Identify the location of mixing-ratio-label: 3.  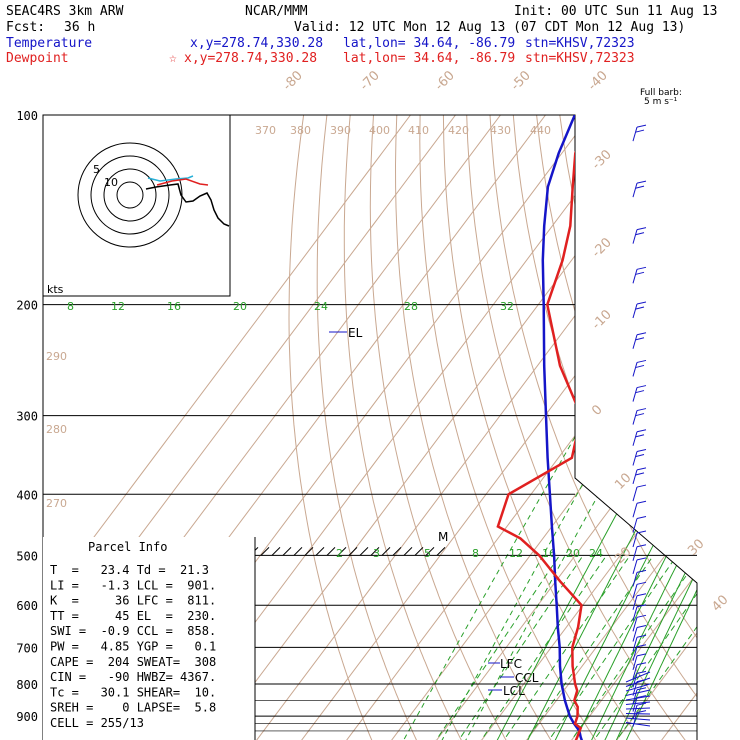
(376, 553).